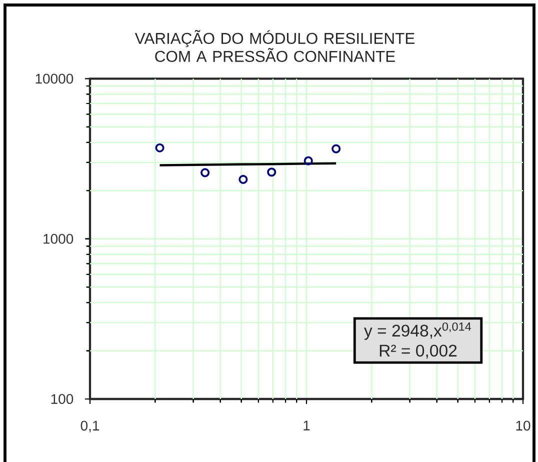 The width and height of the screenshot is (538, 462). I want to click on chart-title: VARIAÇÃO DO MÓDULO RESILIENTE COM A PRESSÃO CONFINANTE, so click(274, 46).